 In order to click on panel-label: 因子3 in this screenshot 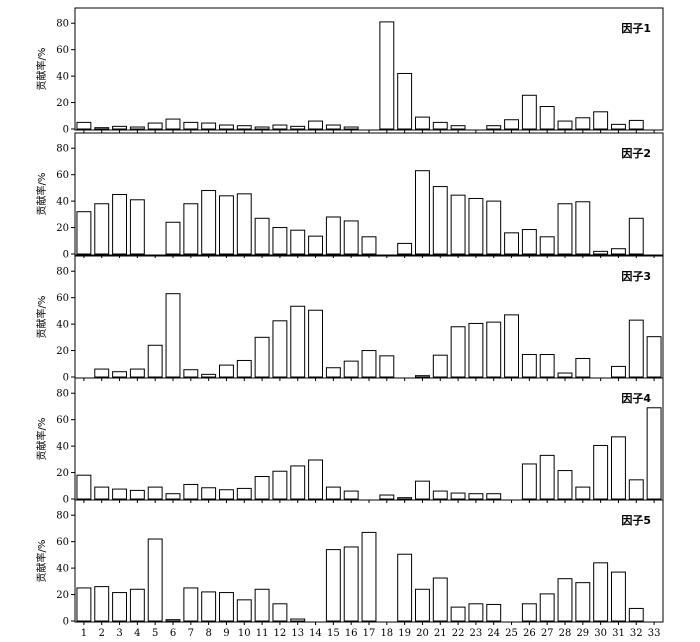, I will do `click(636, 276)`.